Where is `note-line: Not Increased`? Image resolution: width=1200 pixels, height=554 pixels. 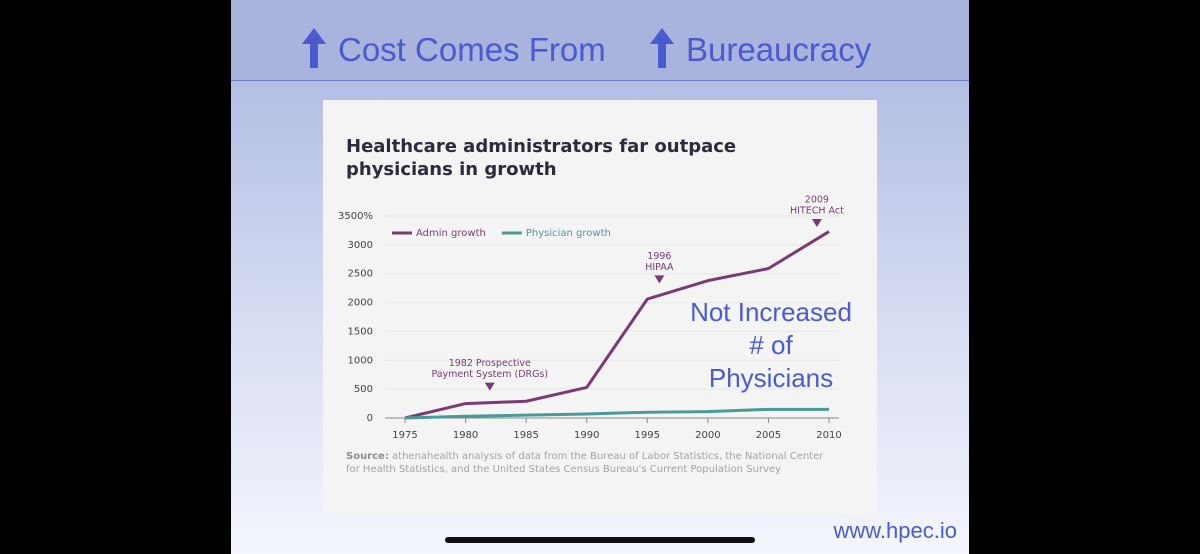
note-line: Not Increased is located at coordinates (771, 312).